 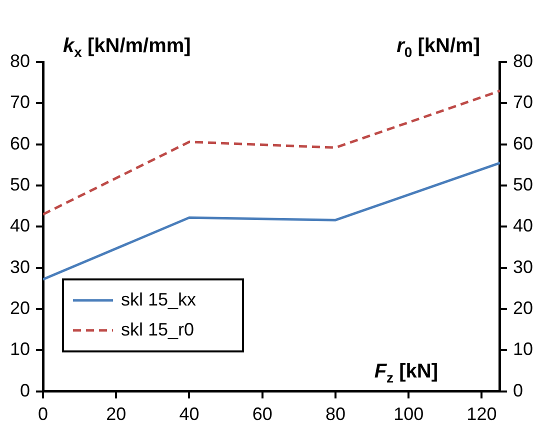 I want to click on y-tick-label: 60, so click(x=20, y=143).